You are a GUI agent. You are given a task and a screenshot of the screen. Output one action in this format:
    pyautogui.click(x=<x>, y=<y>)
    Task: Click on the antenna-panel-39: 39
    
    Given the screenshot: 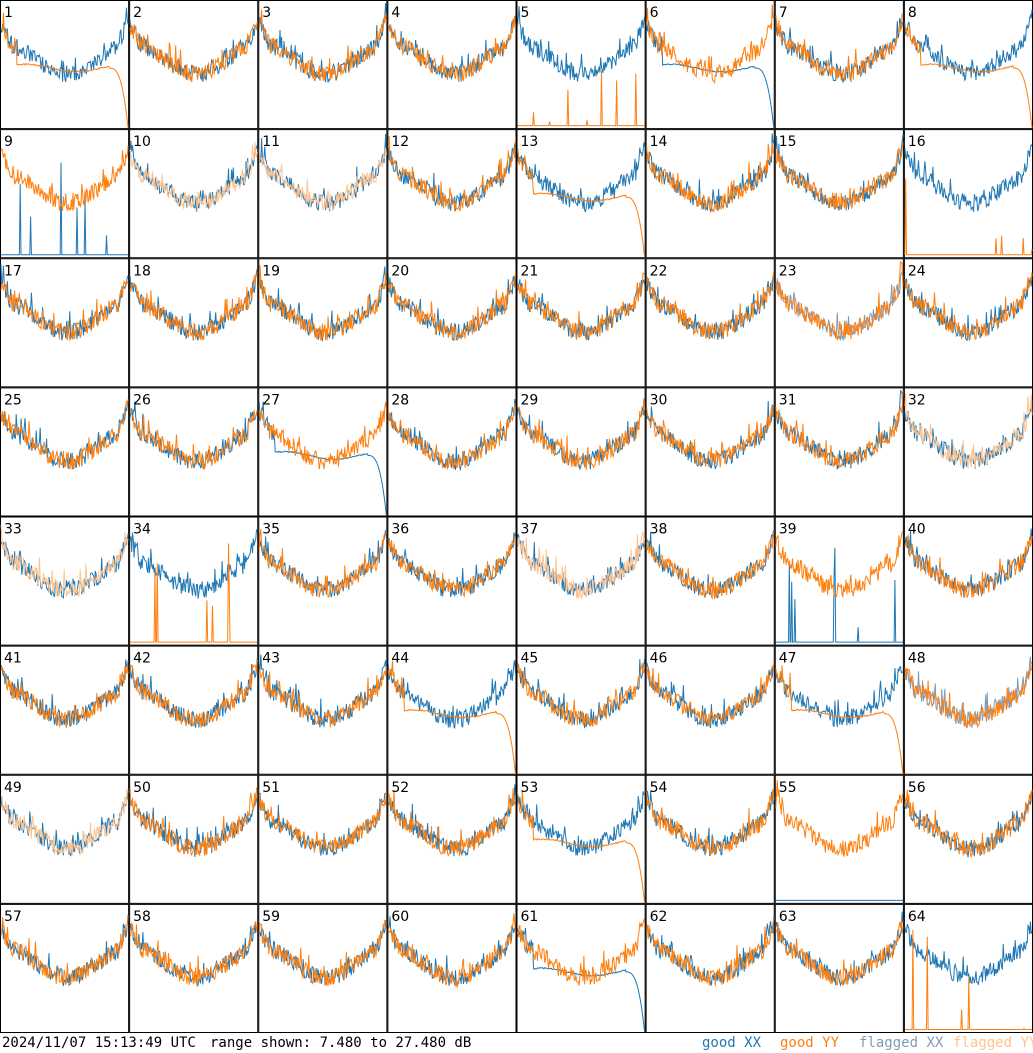 What is the action you would take?
    pyautogui.click(x=839, y=581)
    